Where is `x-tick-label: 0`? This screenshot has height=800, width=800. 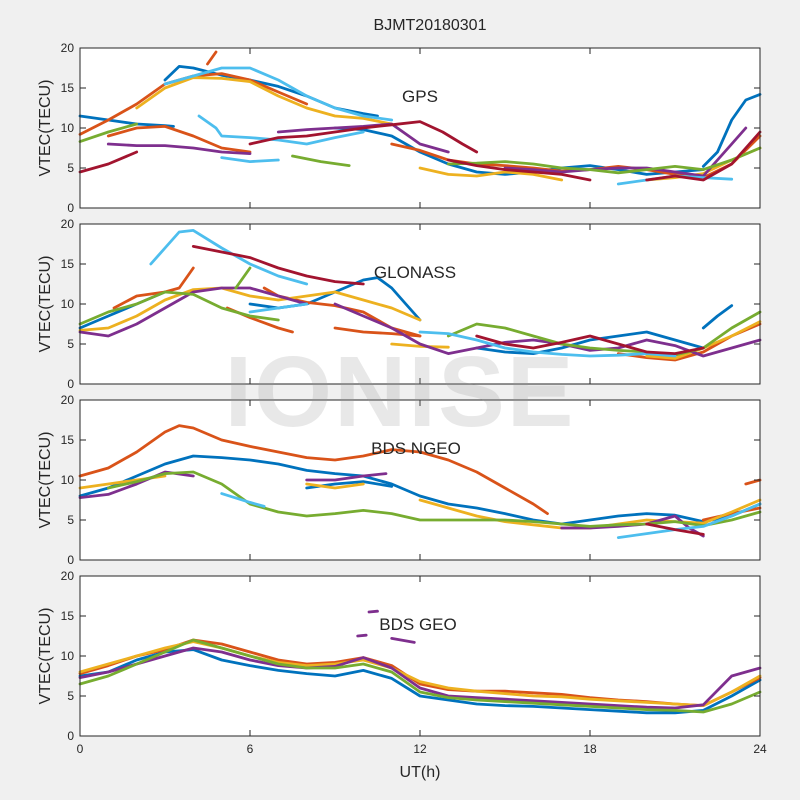 x-tick-label: 0 is located at coordinates (80, 749).